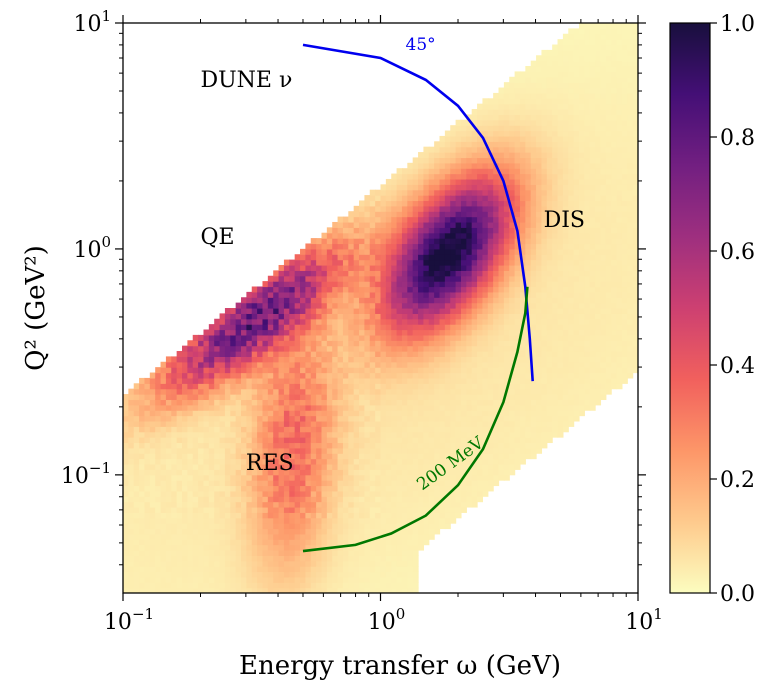  What do you see at coordinates (737, 480) in the screenshot?
I see `colorbar-tick-label-1: 0.2` at bounding box center [737, 480].